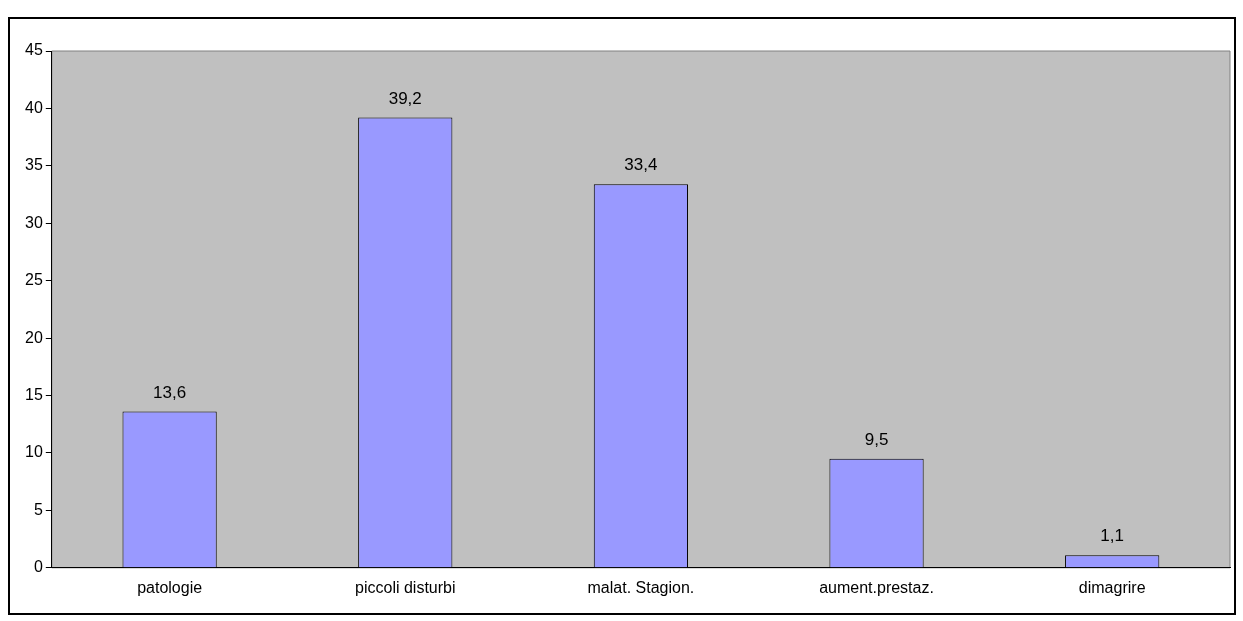 The width and height of the screenshot is (1243, 621). Describe the element at coordinates (405, 98) in the screenshot. I see `data-label: 39,2` at that location.